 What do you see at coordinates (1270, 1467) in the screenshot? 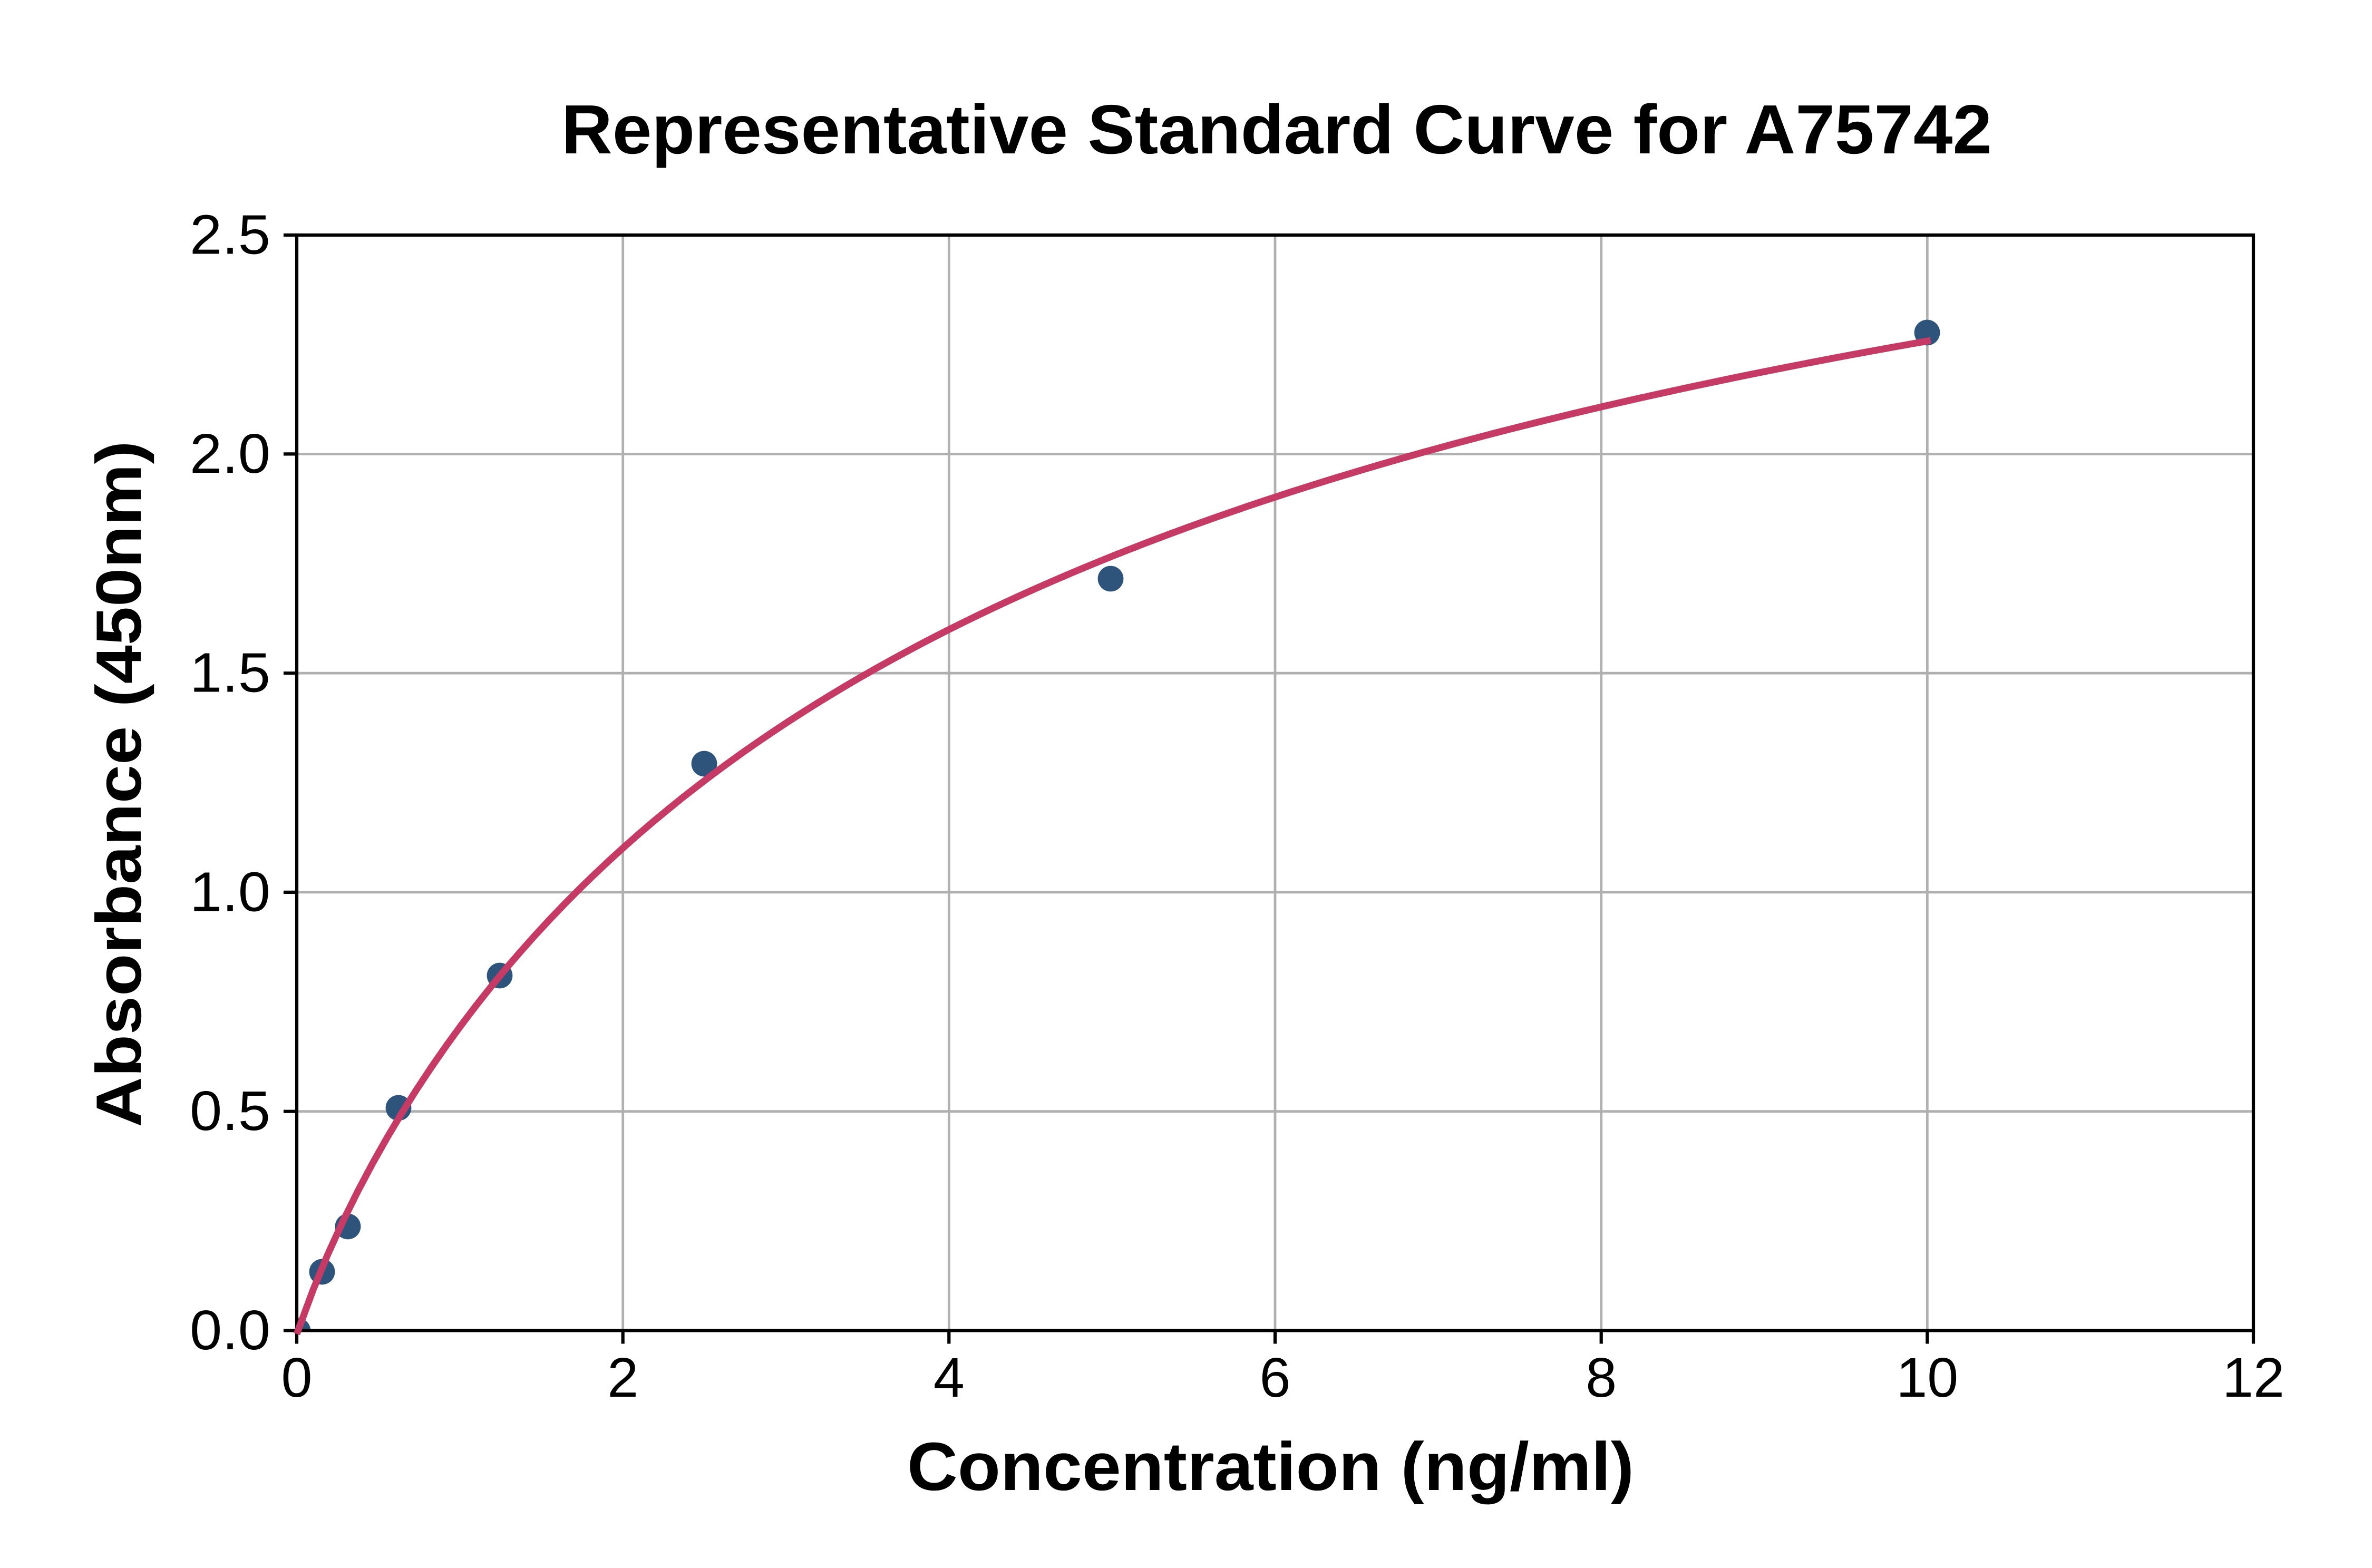
I see `svg-text: Concentration (ng/ml)` at bounding box center [1270, 1467].